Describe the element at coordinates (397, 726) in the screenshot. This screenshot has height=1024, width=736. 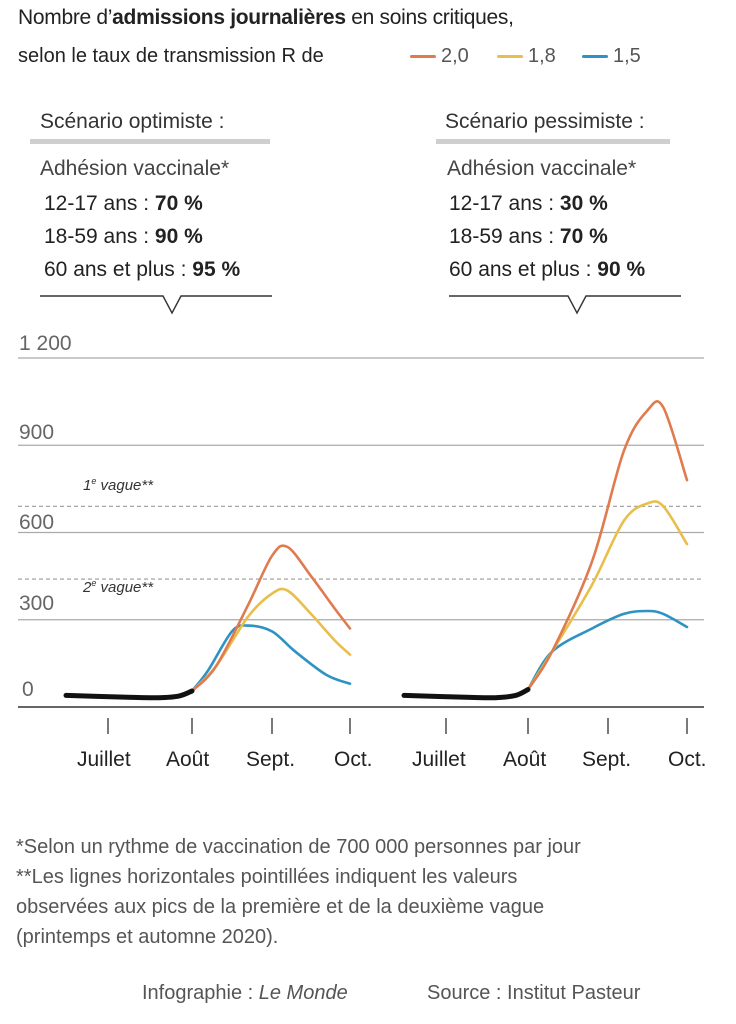
I see `x-ticks` at that location.